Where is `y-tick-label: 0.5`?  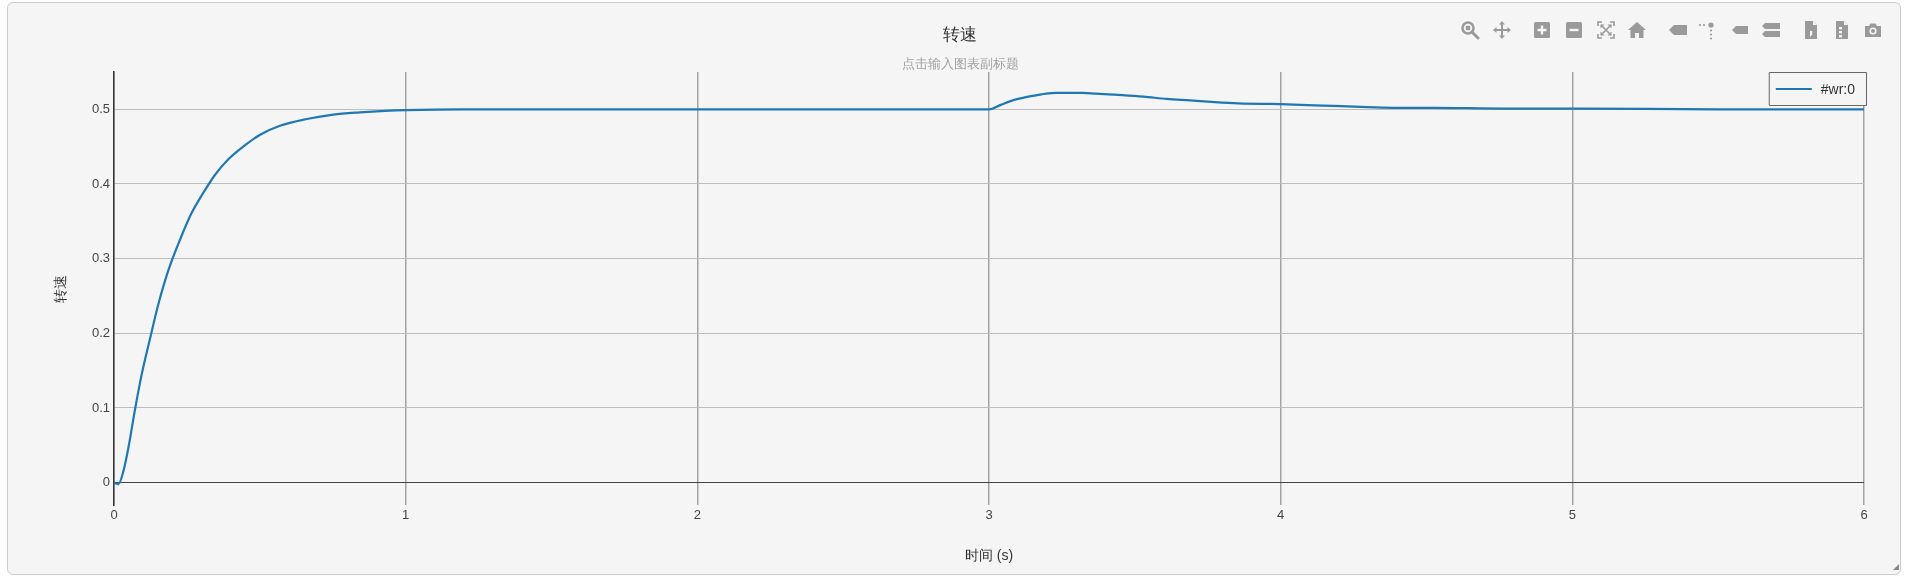 y-tick-label: 0.5 is located at coordinates (100, 108).